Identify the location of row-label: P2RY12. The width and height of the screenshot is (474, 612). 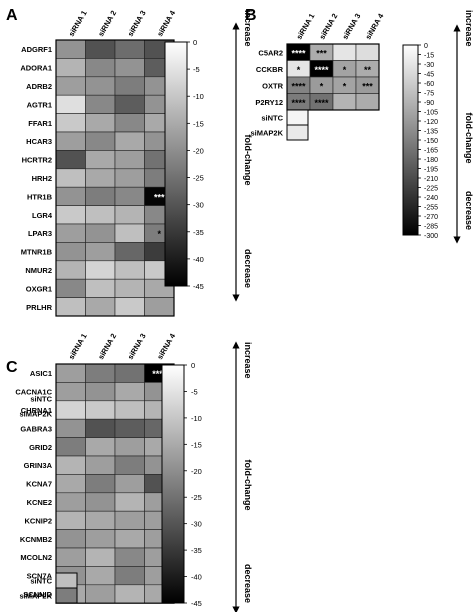
(269, 102).